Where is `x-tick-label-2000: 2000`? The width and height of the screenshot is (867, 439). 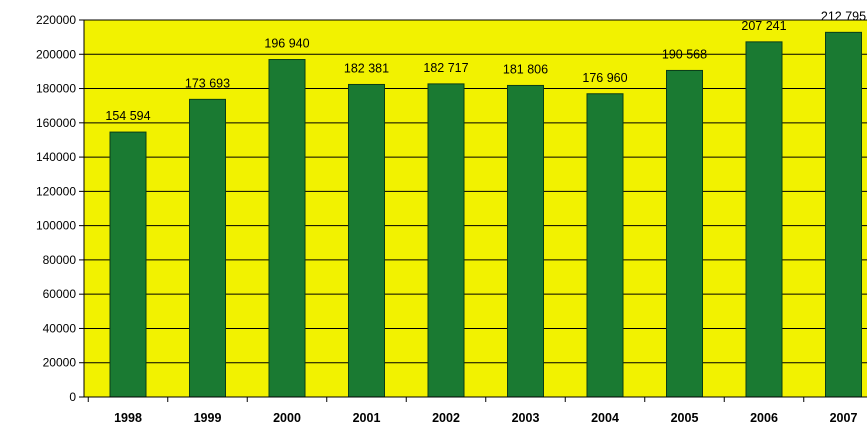
x-tick-label-2000: 2000 is located at coordinates (287, 418).